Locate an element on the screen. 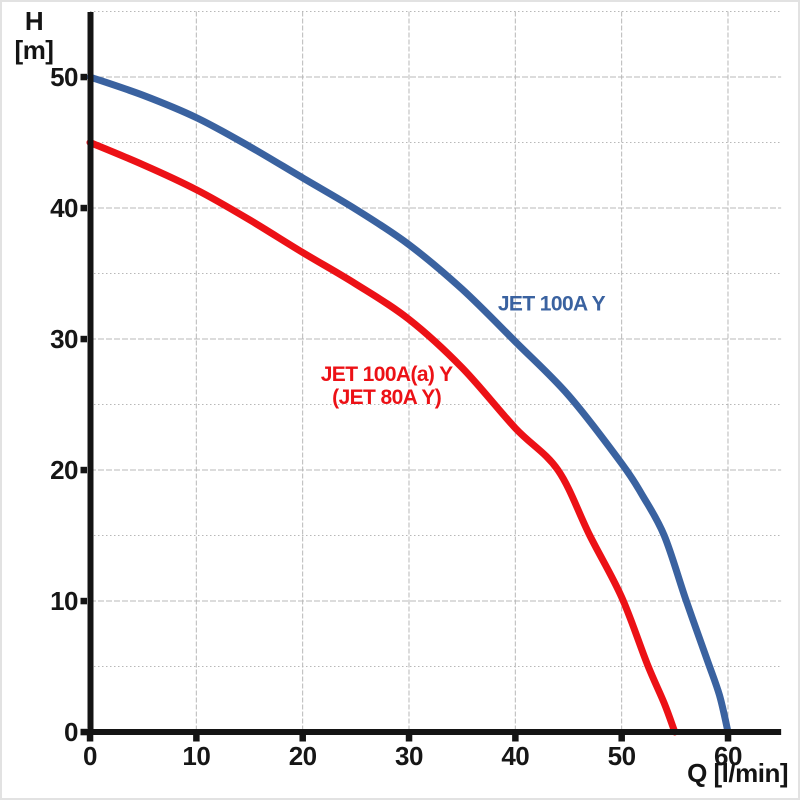  x-tick-label: 60 is located at coordinates (728, 756).